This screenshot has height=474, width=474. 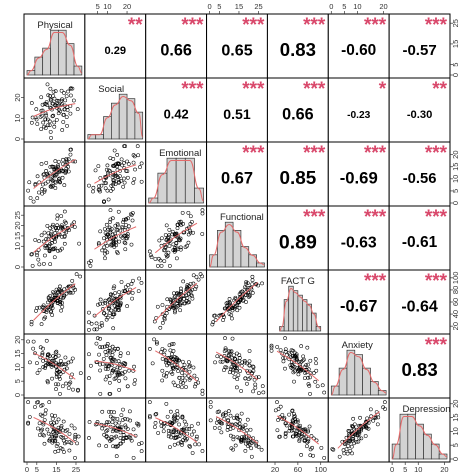 I want to click on panel-anxiety-functional, so click(x=237, y=366).